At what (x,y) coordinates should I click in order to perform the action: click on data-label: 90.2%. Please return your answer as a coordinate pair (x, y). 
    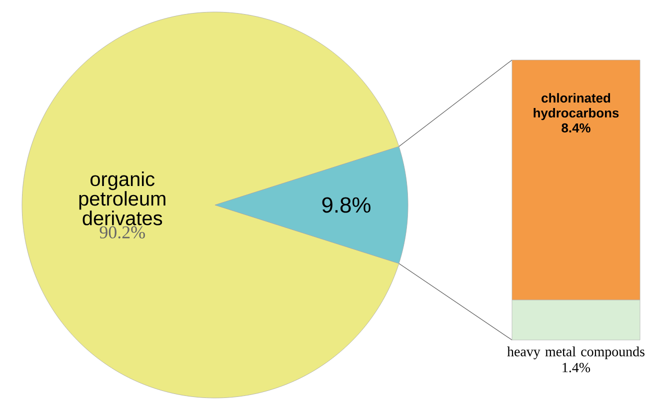
    Looking at the image, I should click on (122, 232).